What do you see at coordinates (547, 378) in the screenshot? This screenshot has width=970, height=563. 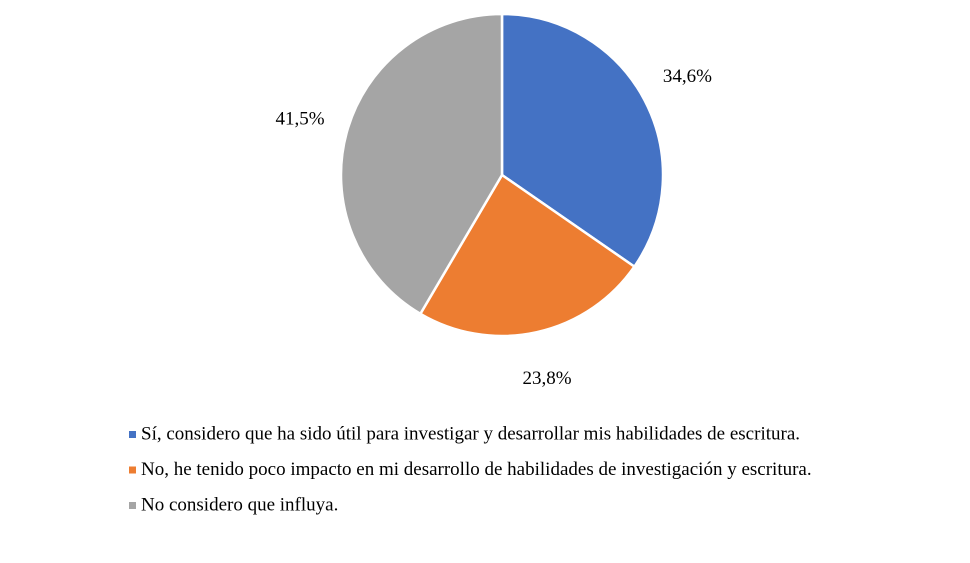 I see `data-label: 23,8%` at bounding box center [547, 378].